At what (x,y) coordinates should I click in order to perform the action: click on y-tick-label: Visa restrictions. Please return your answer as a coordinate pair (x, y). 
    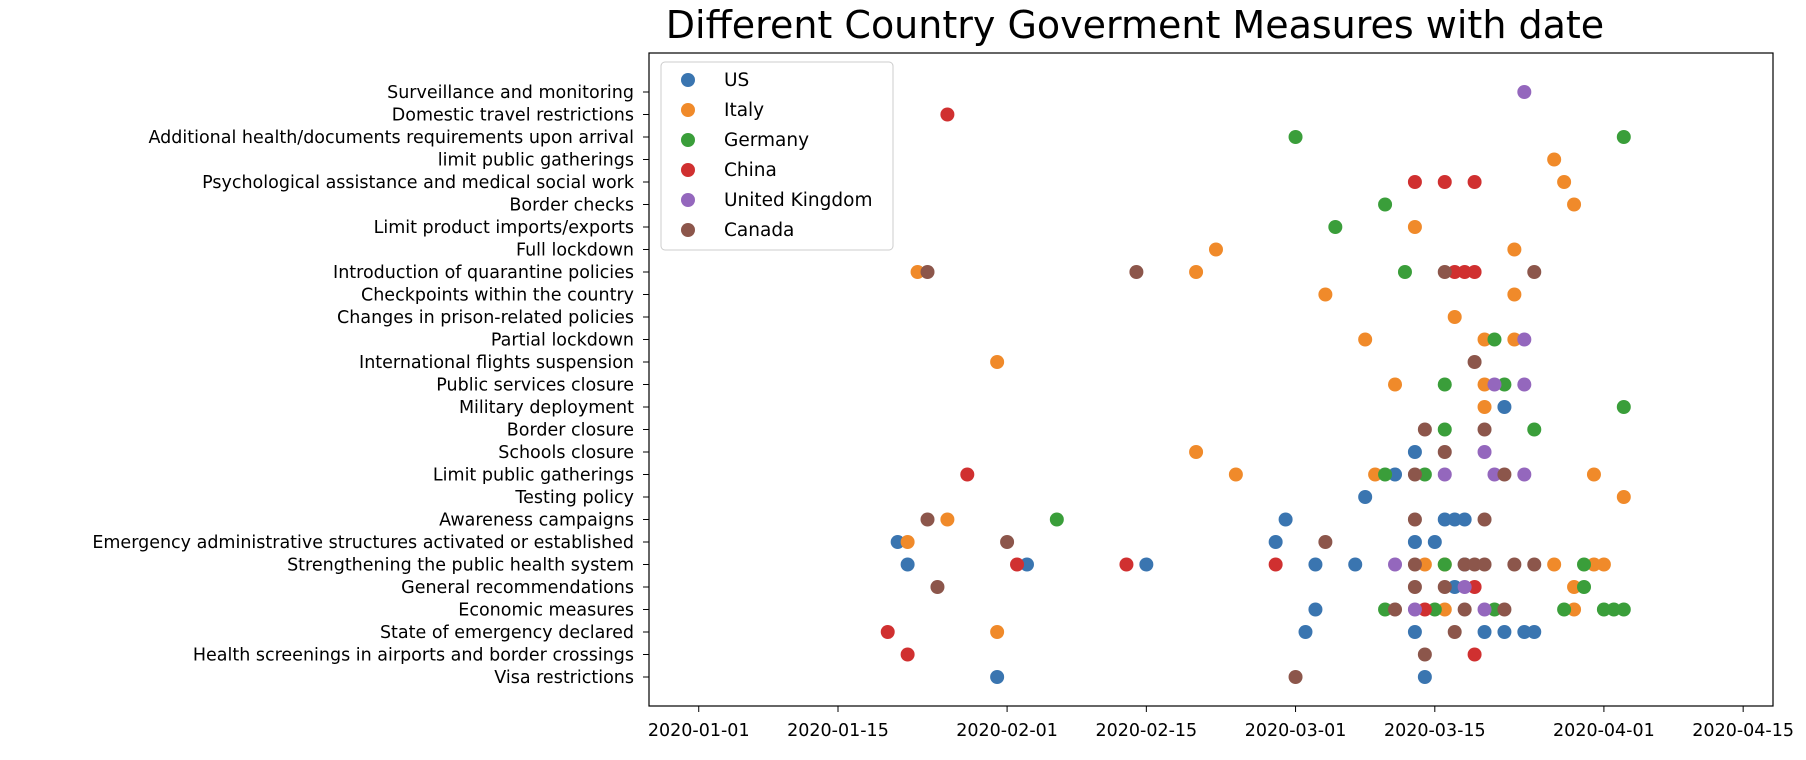
    Looking at the image, I should click on (564, 678).